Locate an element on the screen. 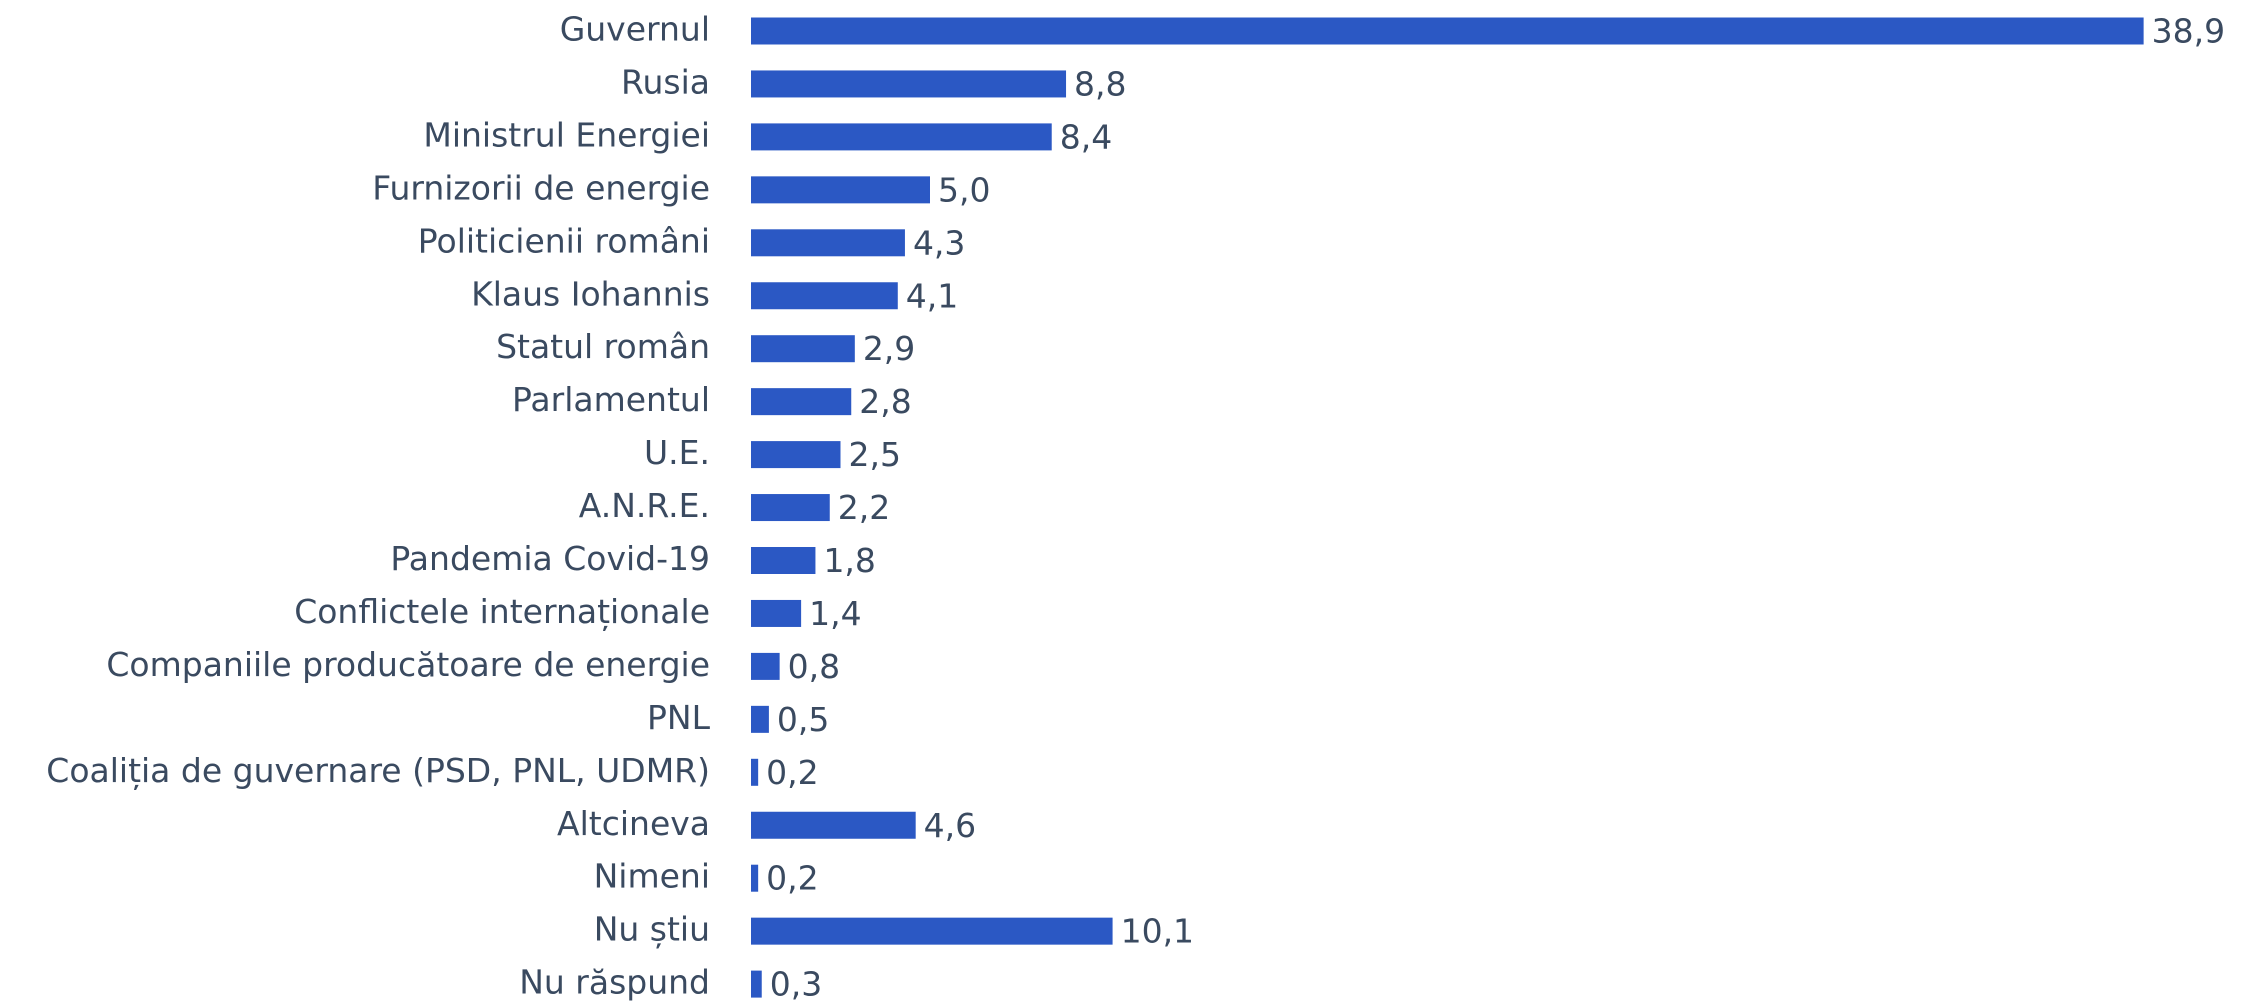 The height and width of the screenshot is (1002, 2248). data-label: 38,9 is located at coordinates (2188, 31).